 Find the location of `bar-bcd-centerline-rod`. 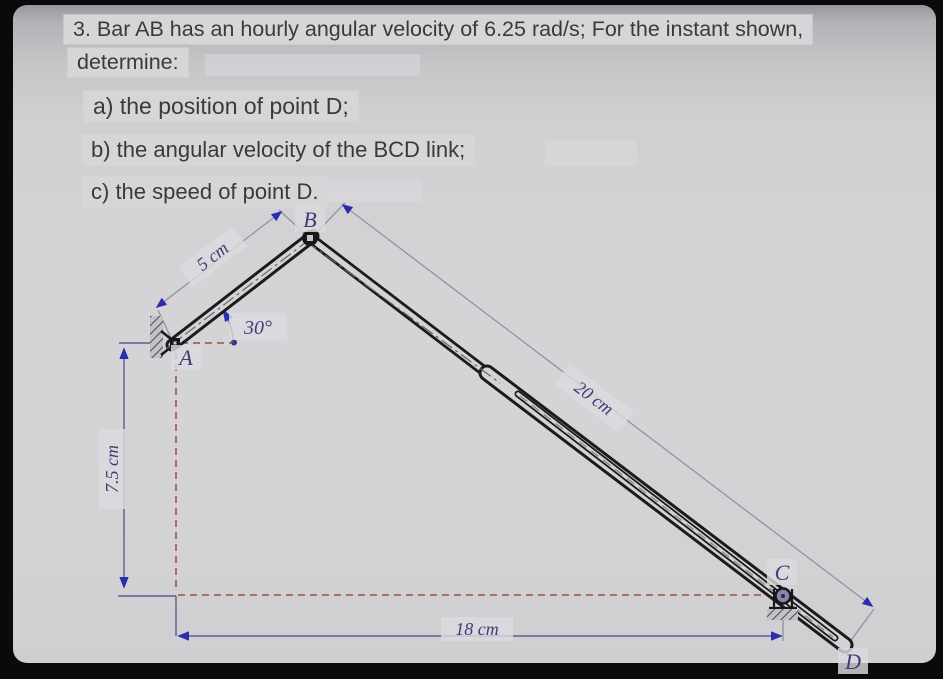

bar-bcd-centerline-rod is located at coordinates (403, 312).